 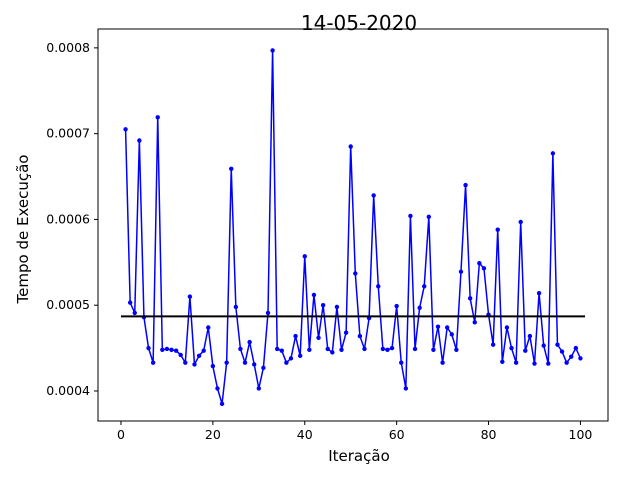 I want to click on x-tick-label: 20, so click(x=213, y=434).